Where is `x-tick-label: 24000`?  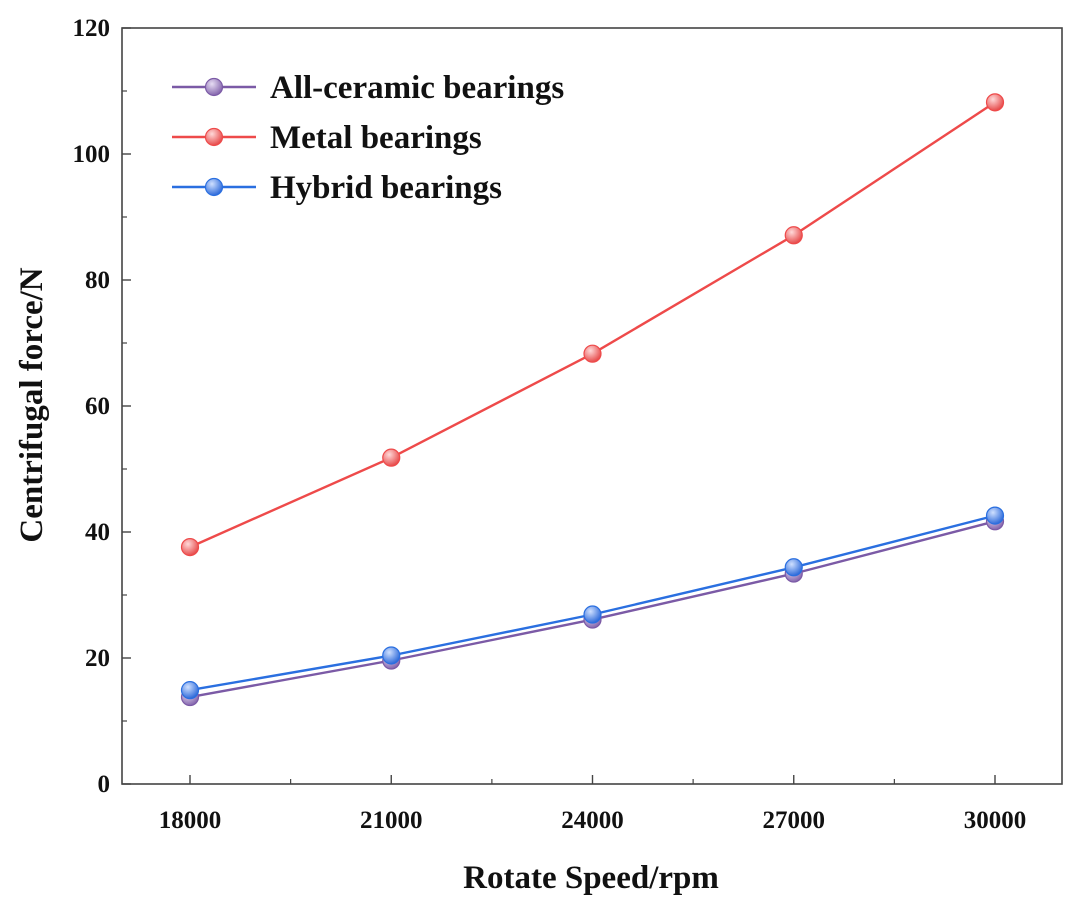 x-tick-label: 24000 is located at coordinates (592, 820).